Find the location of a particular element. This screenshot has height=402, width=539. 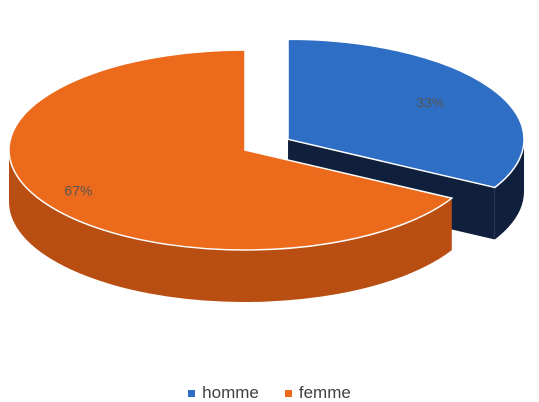

legend-item-femme: femme is located at coordinates (317, 392).